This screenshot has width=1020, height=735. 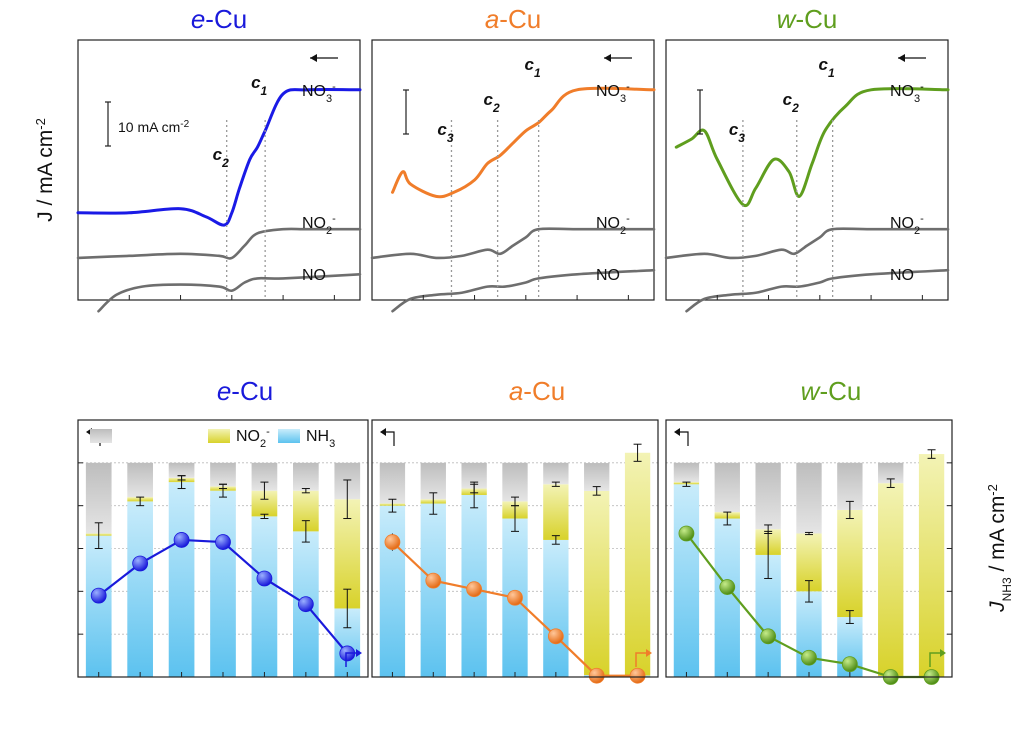 I want to click on scale-bar-label: 10 mA cm-2, so click(x=154, y=127).